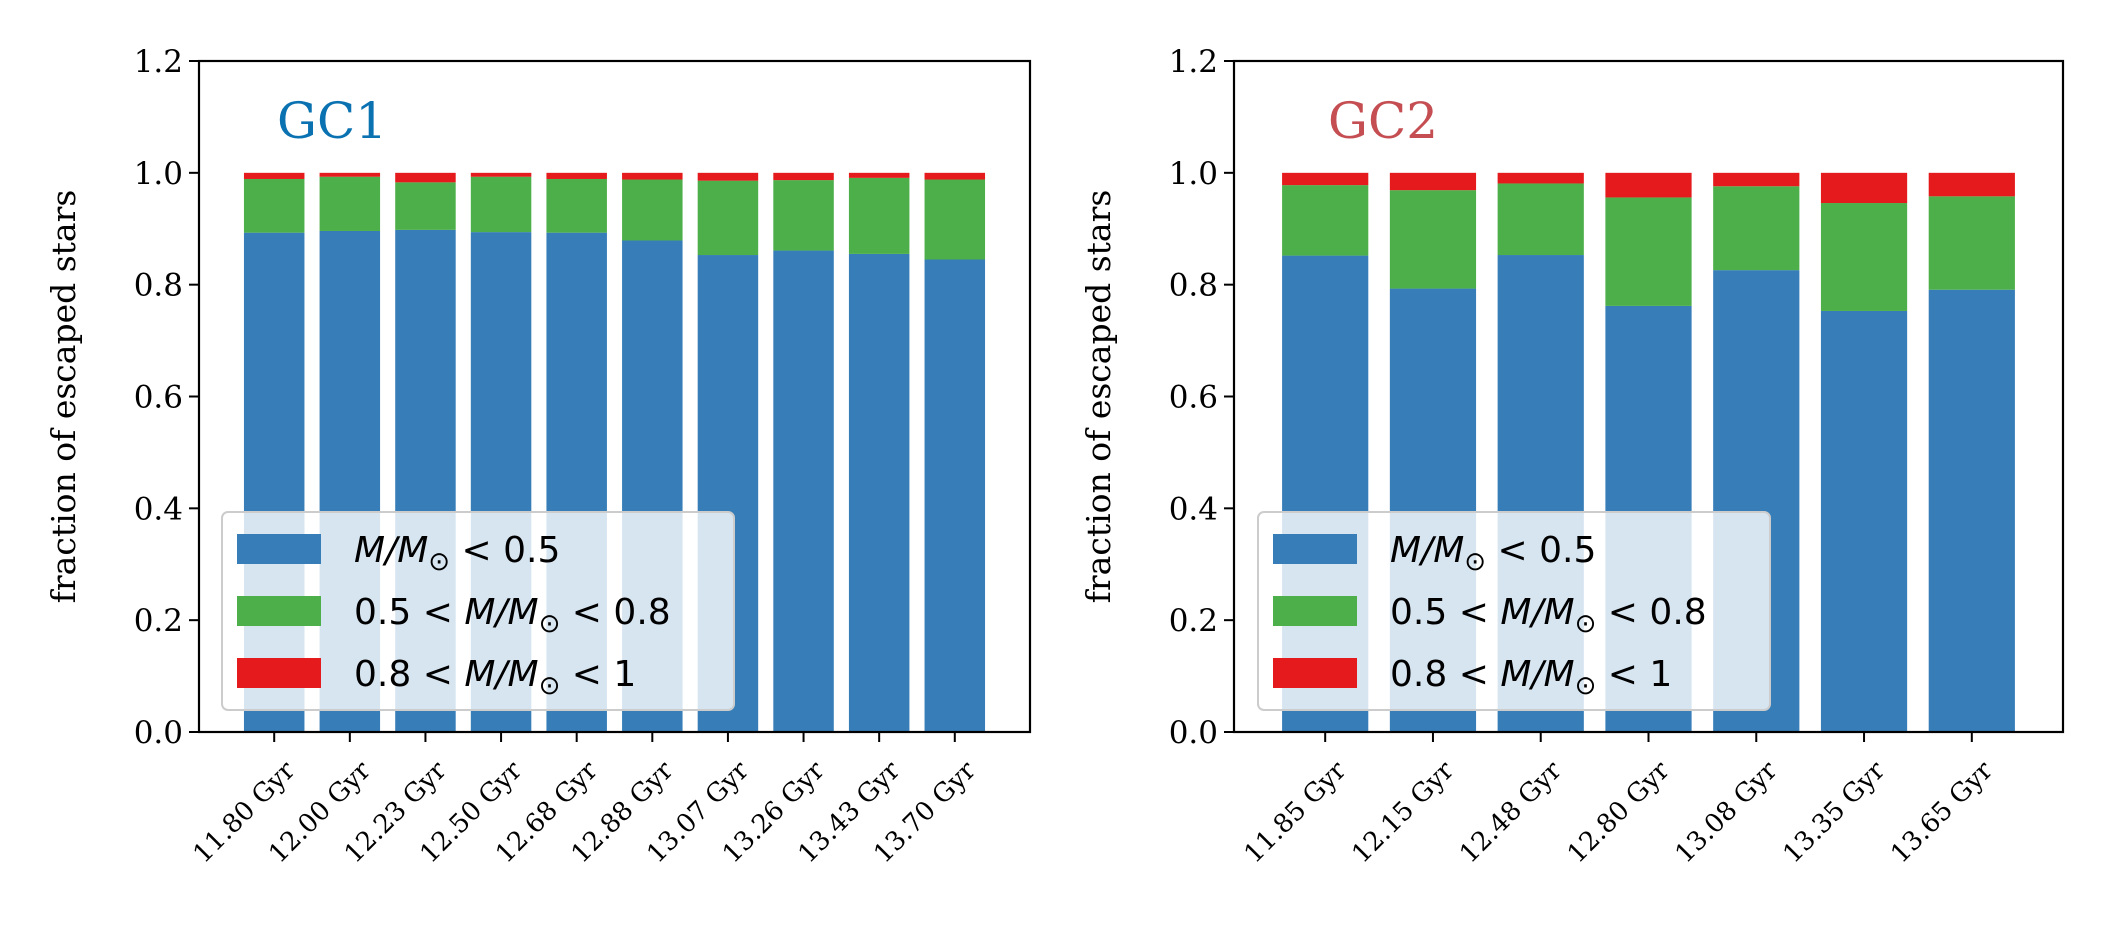 This screenshot has height=944, width=2102. Describe the element at coordinates (1834, 812) in the screenshot. I see `x-tick-label: 13.35 Gyr` at that location.